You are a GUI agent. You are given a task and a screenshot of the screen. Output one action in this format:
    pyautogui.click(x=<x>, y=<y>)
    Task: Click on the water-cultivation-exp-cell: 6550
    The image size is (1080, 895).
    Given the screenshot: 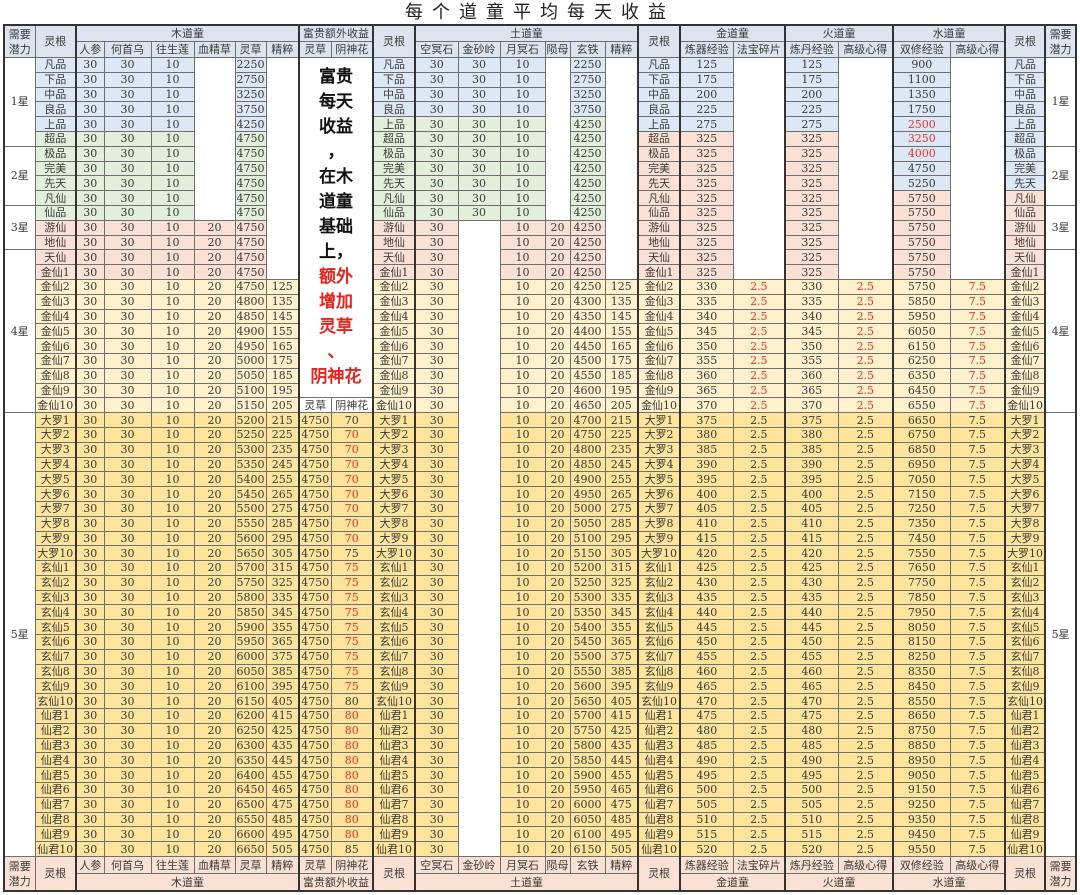 What is the action you would take?
    pyautogui.click(x=921, y=405)
    